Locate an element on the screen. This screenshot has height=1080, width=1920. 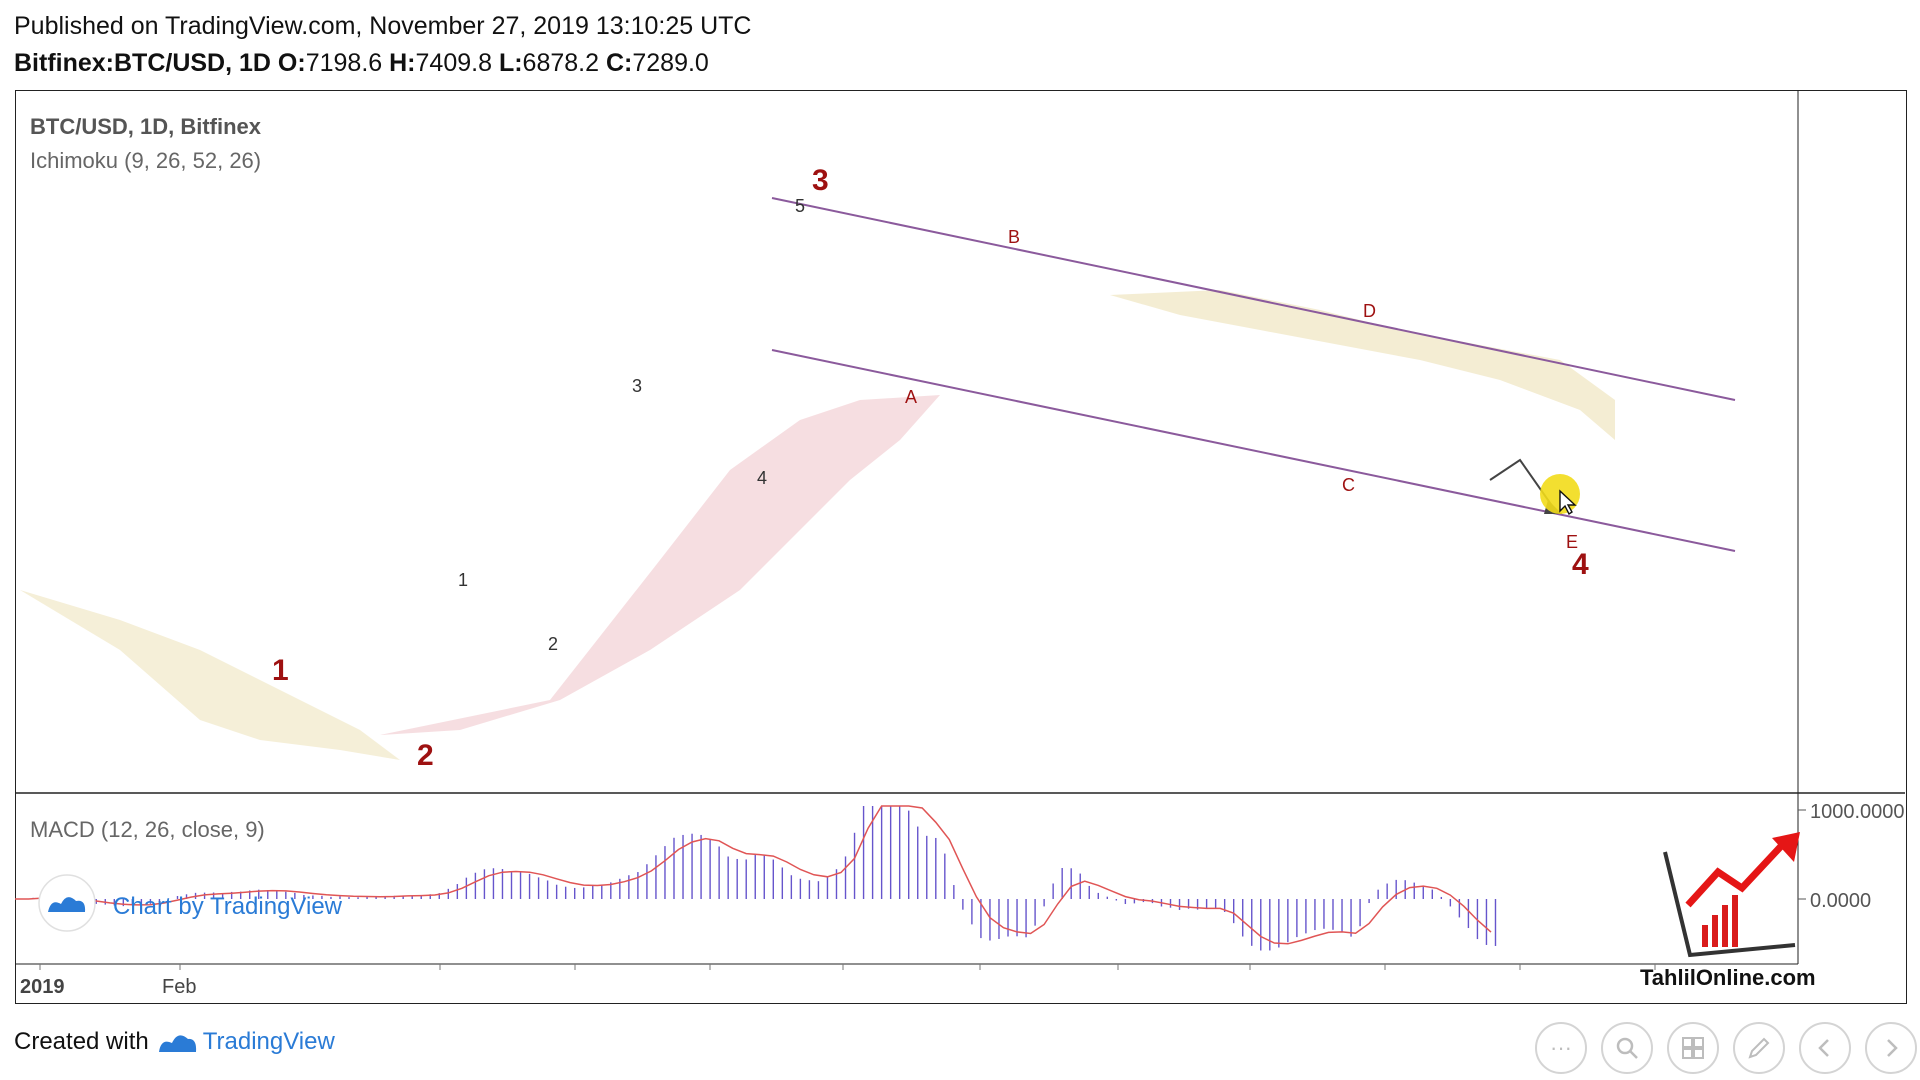
wave-label-minor: 2 is located at coordinates (553, 644).